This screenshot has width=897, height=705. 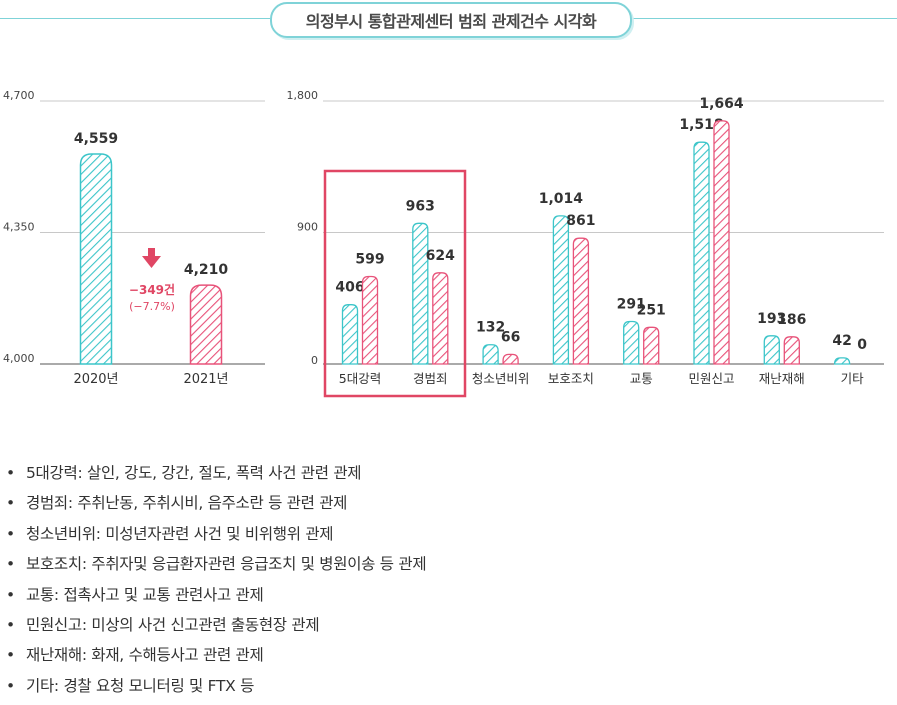 I want to click on down-arrow-icon, so click(x=151, y=258).